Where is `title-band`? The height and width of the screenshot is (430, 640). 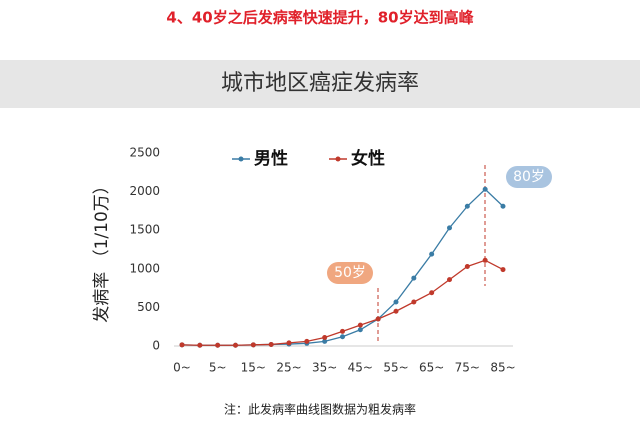
title-band is located at coordinates (320, 84).